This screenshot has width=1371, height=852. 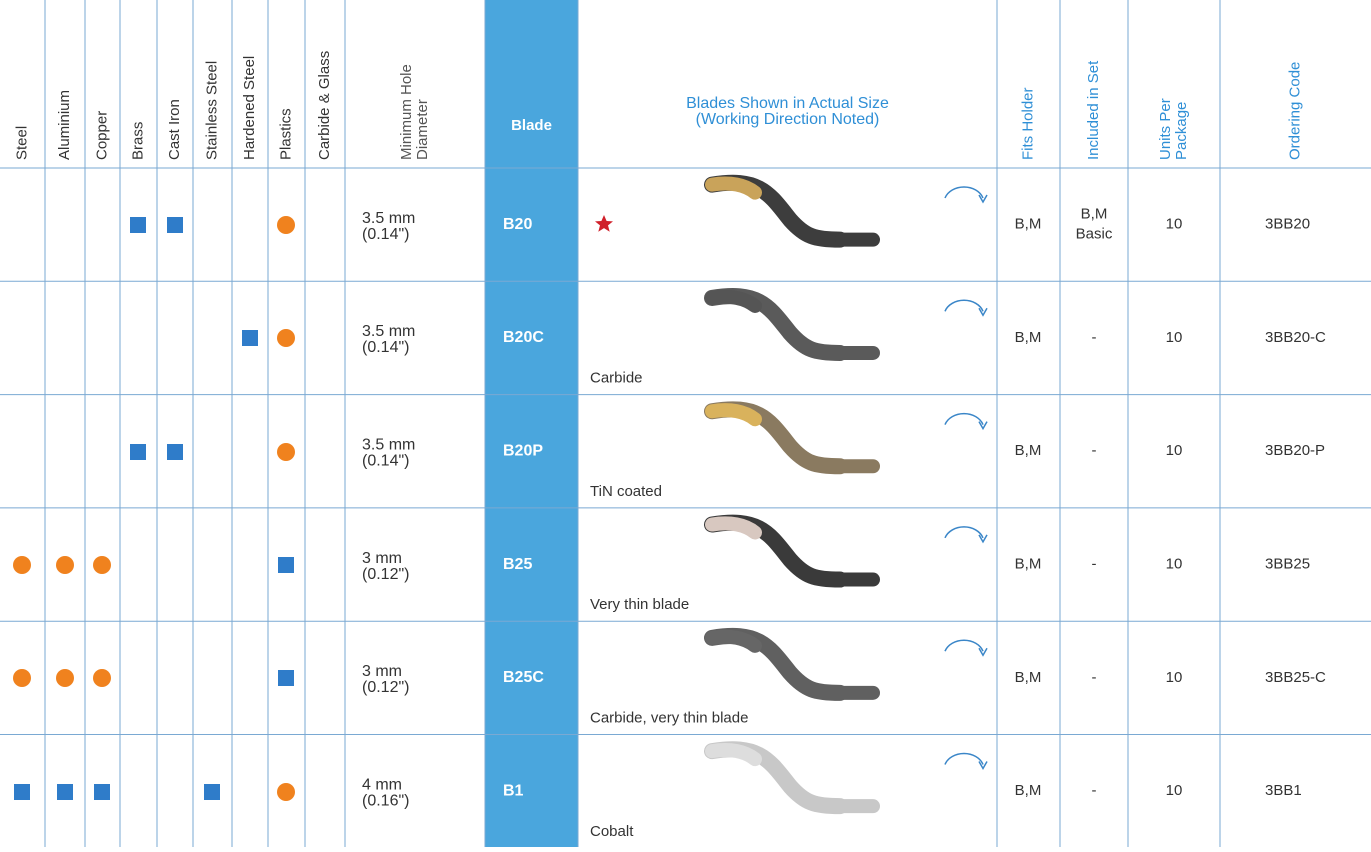 What do you see at coordinates (101, 135) in the screenshot?
I see `column-header: Copper` at bounding box center [101, 135].